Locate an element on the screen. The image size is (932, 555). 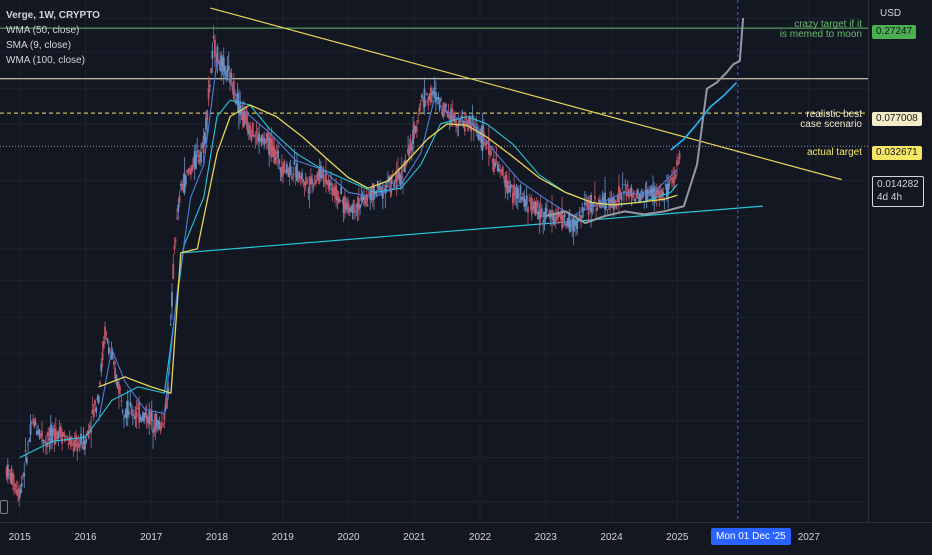
price-scale is located at coordinates (900, 261).